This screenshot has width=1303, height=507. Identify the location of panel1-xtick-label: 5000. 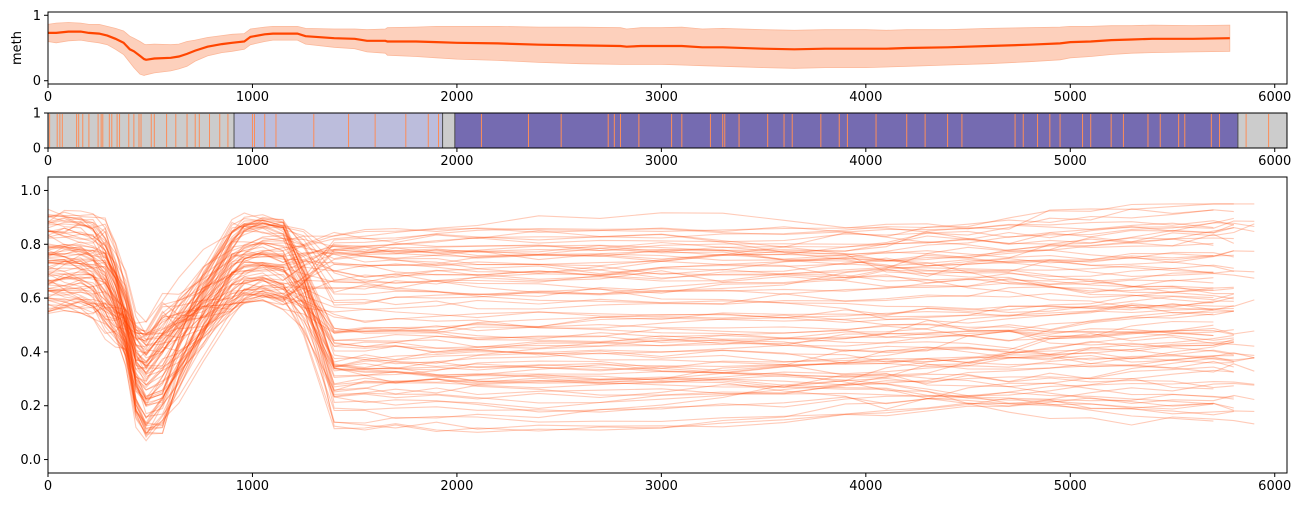
(1070, 97).